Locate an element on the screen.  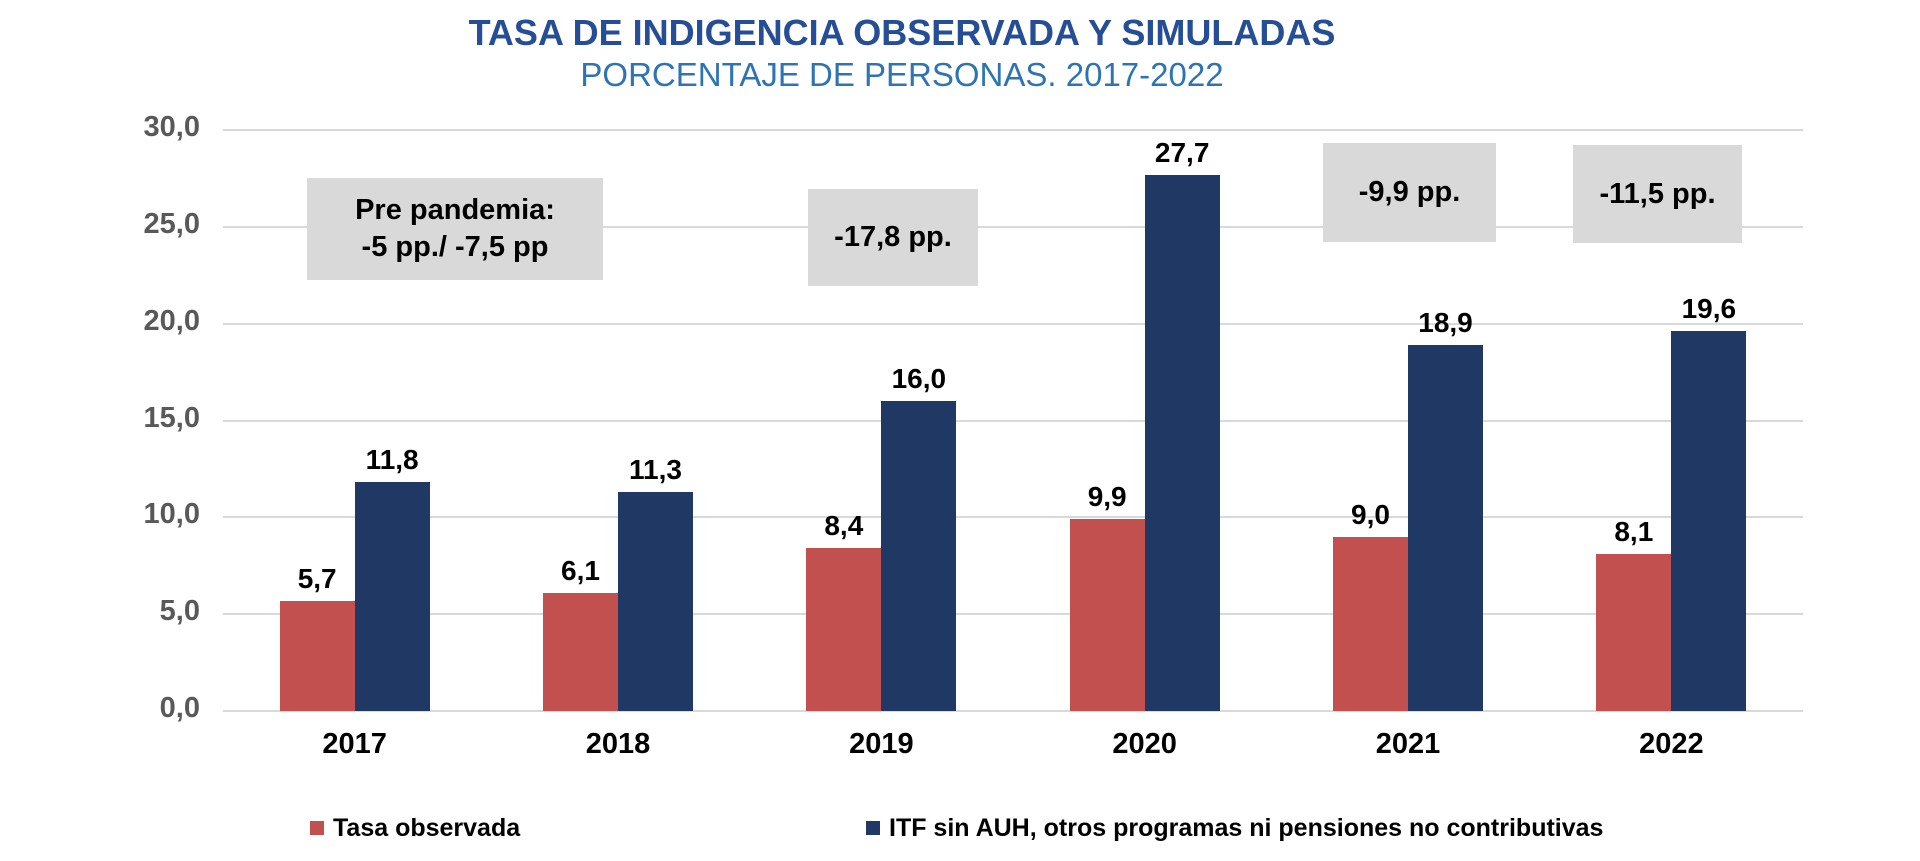
x-axis-tick-label: 2020 is located at coordinates (1144, 744).